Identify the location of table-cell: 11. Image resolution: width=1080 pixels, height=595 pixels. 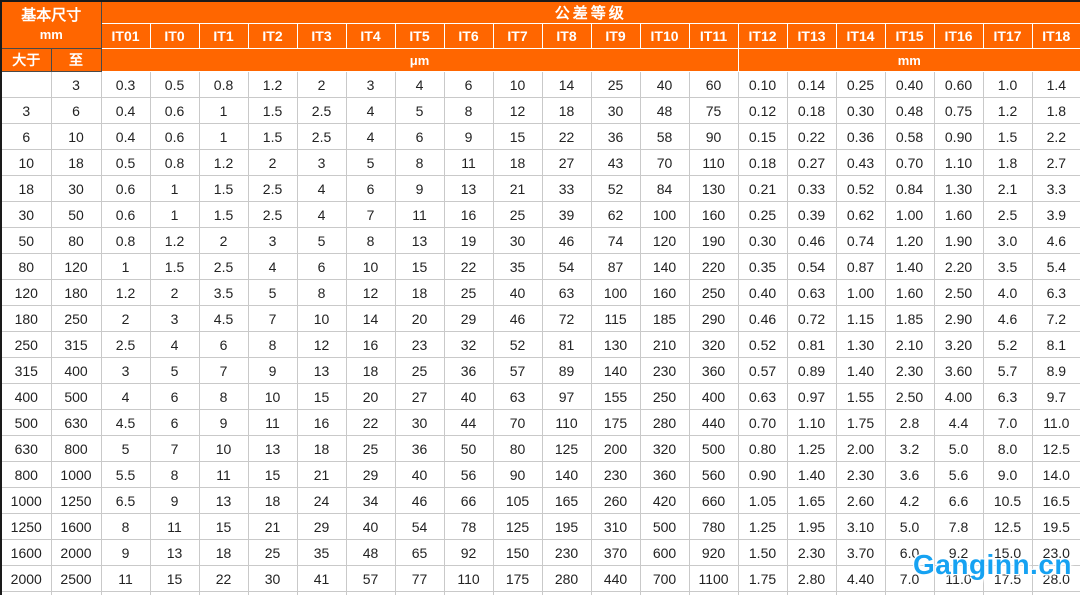
(174, 526).